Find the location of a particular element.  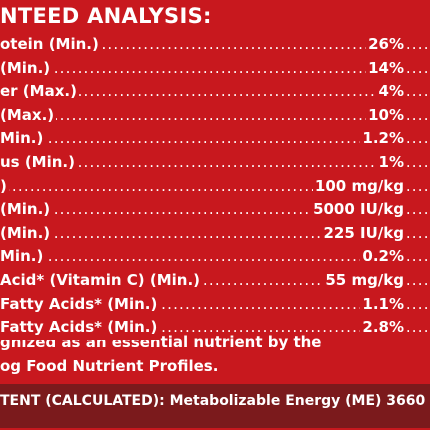

nutrient-value: 26% is located at coordinates (385, 45).